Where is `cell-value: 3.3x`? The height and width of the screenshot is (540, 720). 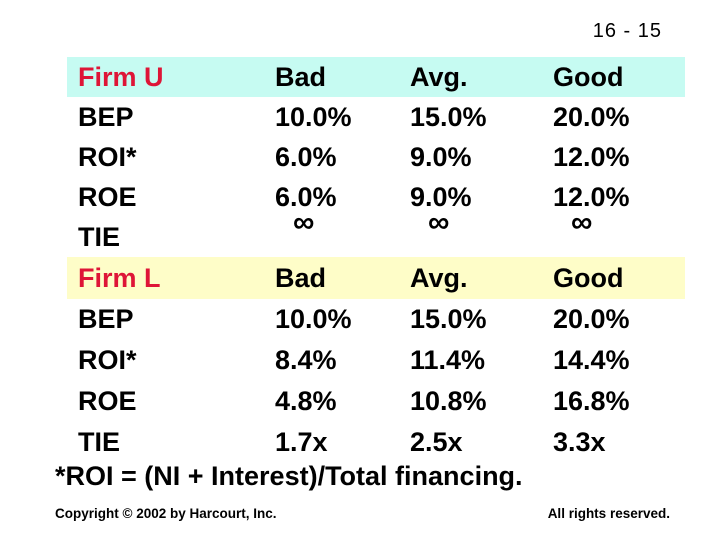
cell-value: 3.3x is located at coordinates (579, 442).